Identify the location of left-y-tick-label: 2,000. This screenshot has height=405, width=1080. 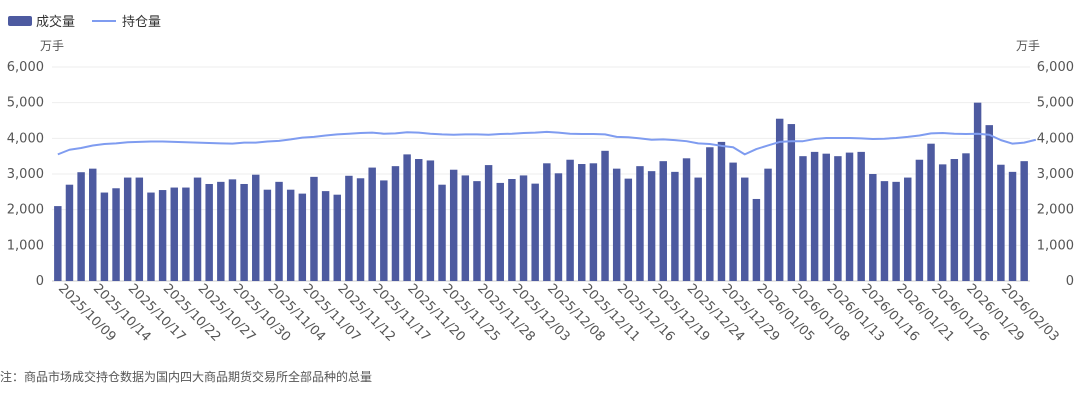
(25, 210).